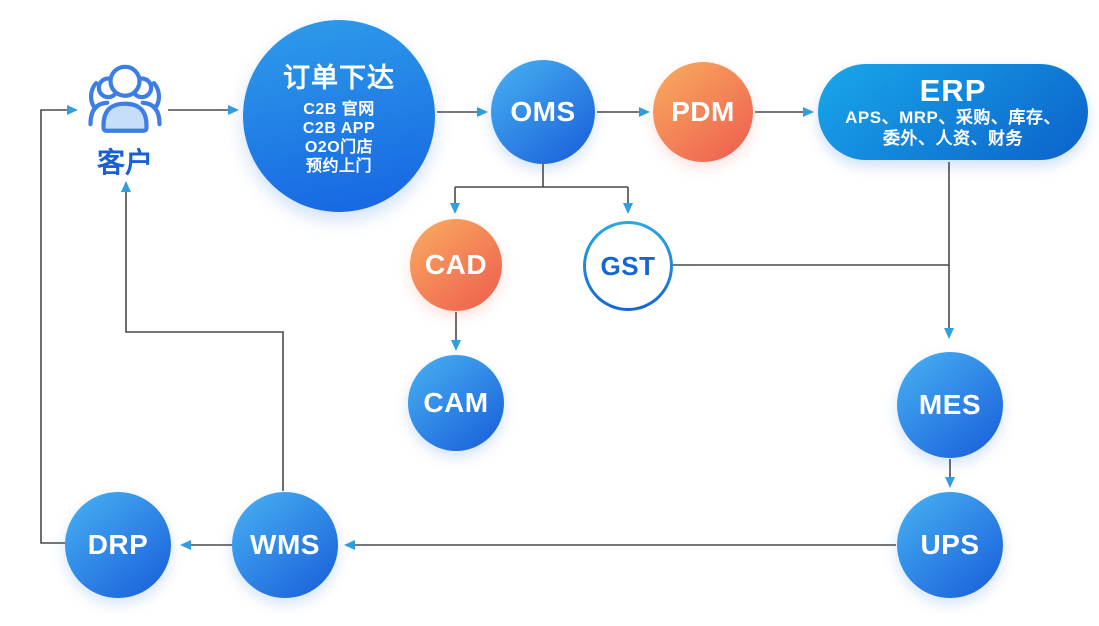 Image resolution: width=1099 pixels, height=626 pixels. Describe the element at coordinates (93, 96) in the screenshot. I see `side-figure-left` at that location.